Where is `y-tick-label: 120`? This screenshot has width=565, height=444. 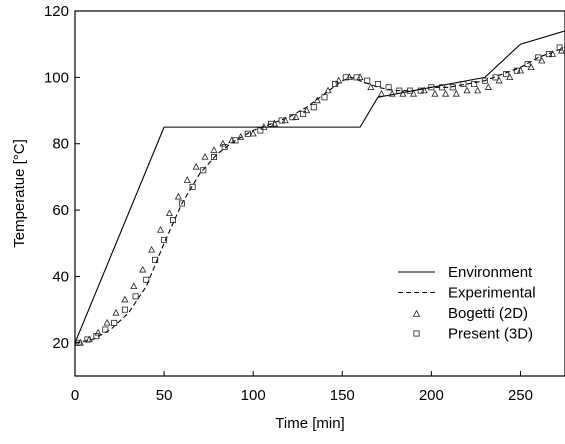 y-tick-label: 120 is located at coordinates (56, 11).